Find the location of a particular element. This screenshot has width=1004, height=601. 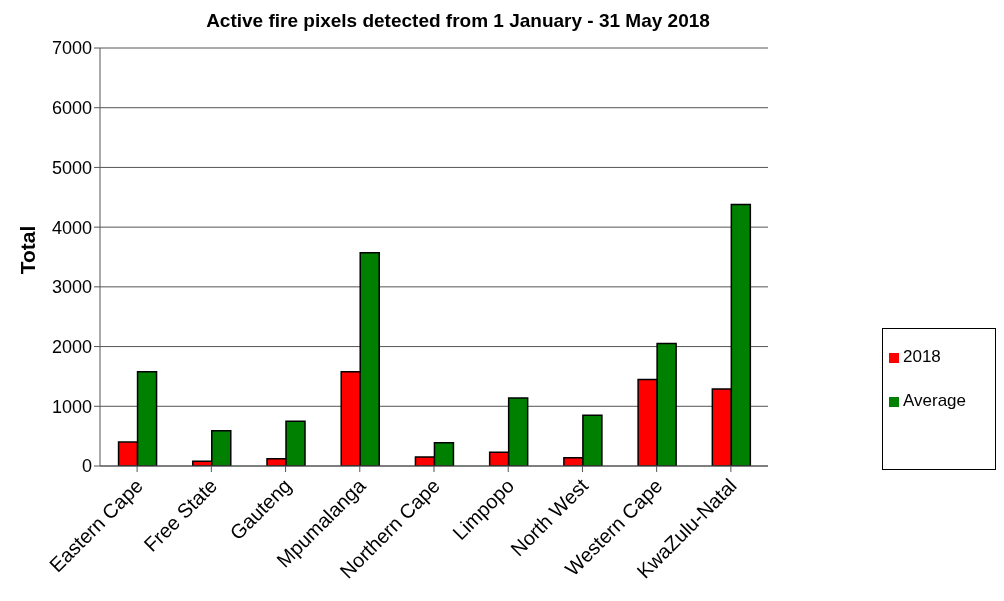

y-tick-label: 1000 is located at coordinates (71, 406).